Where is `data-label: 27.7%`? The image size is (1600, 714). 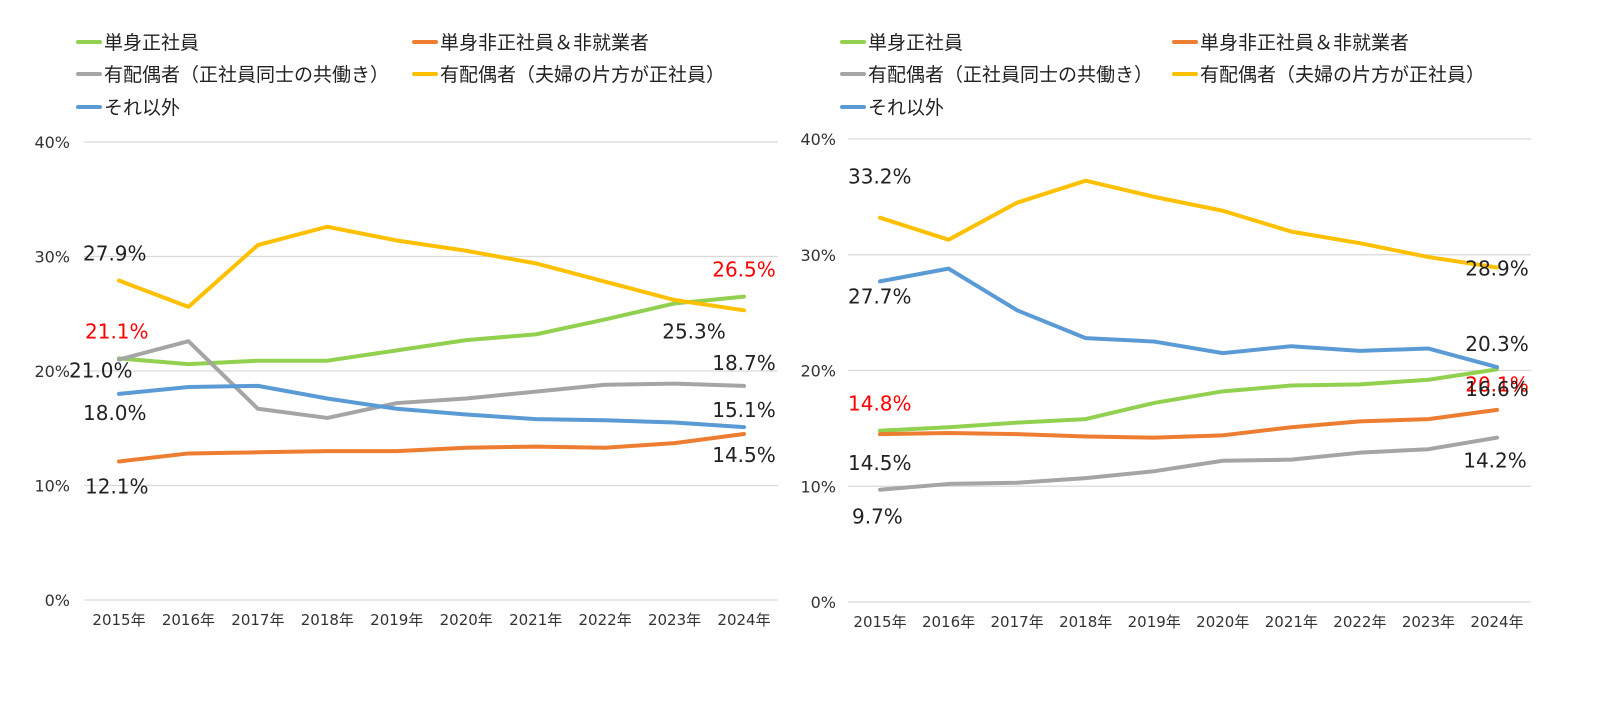
data-label: 27.7% is located at coordinates (880, 296).